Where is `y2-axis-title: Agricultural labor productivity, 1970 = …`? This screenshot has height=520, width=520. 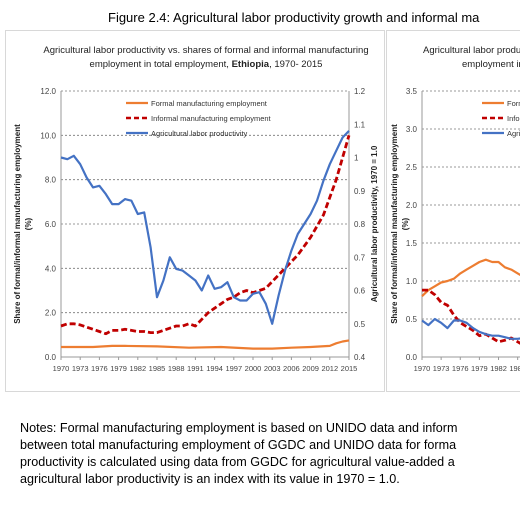 y2-axis-title: Agricultural labor productivity, 1970 = … is located at coordinates (374, 223).